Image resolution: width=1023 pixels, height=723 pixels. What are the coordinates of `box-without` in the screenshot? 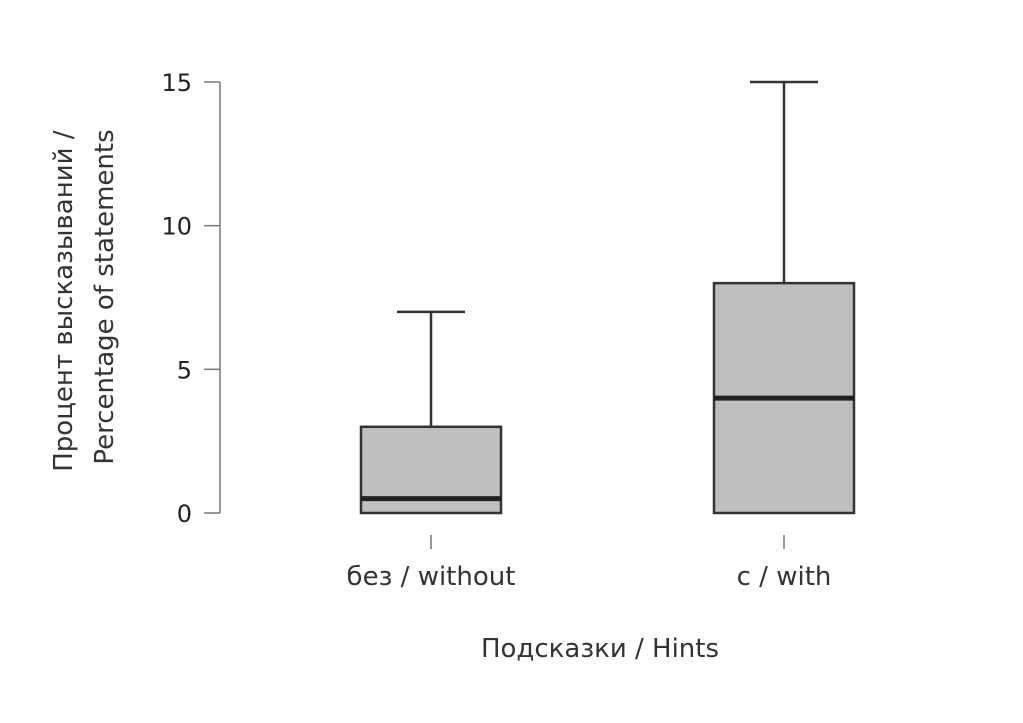 It's located at (431, 412).